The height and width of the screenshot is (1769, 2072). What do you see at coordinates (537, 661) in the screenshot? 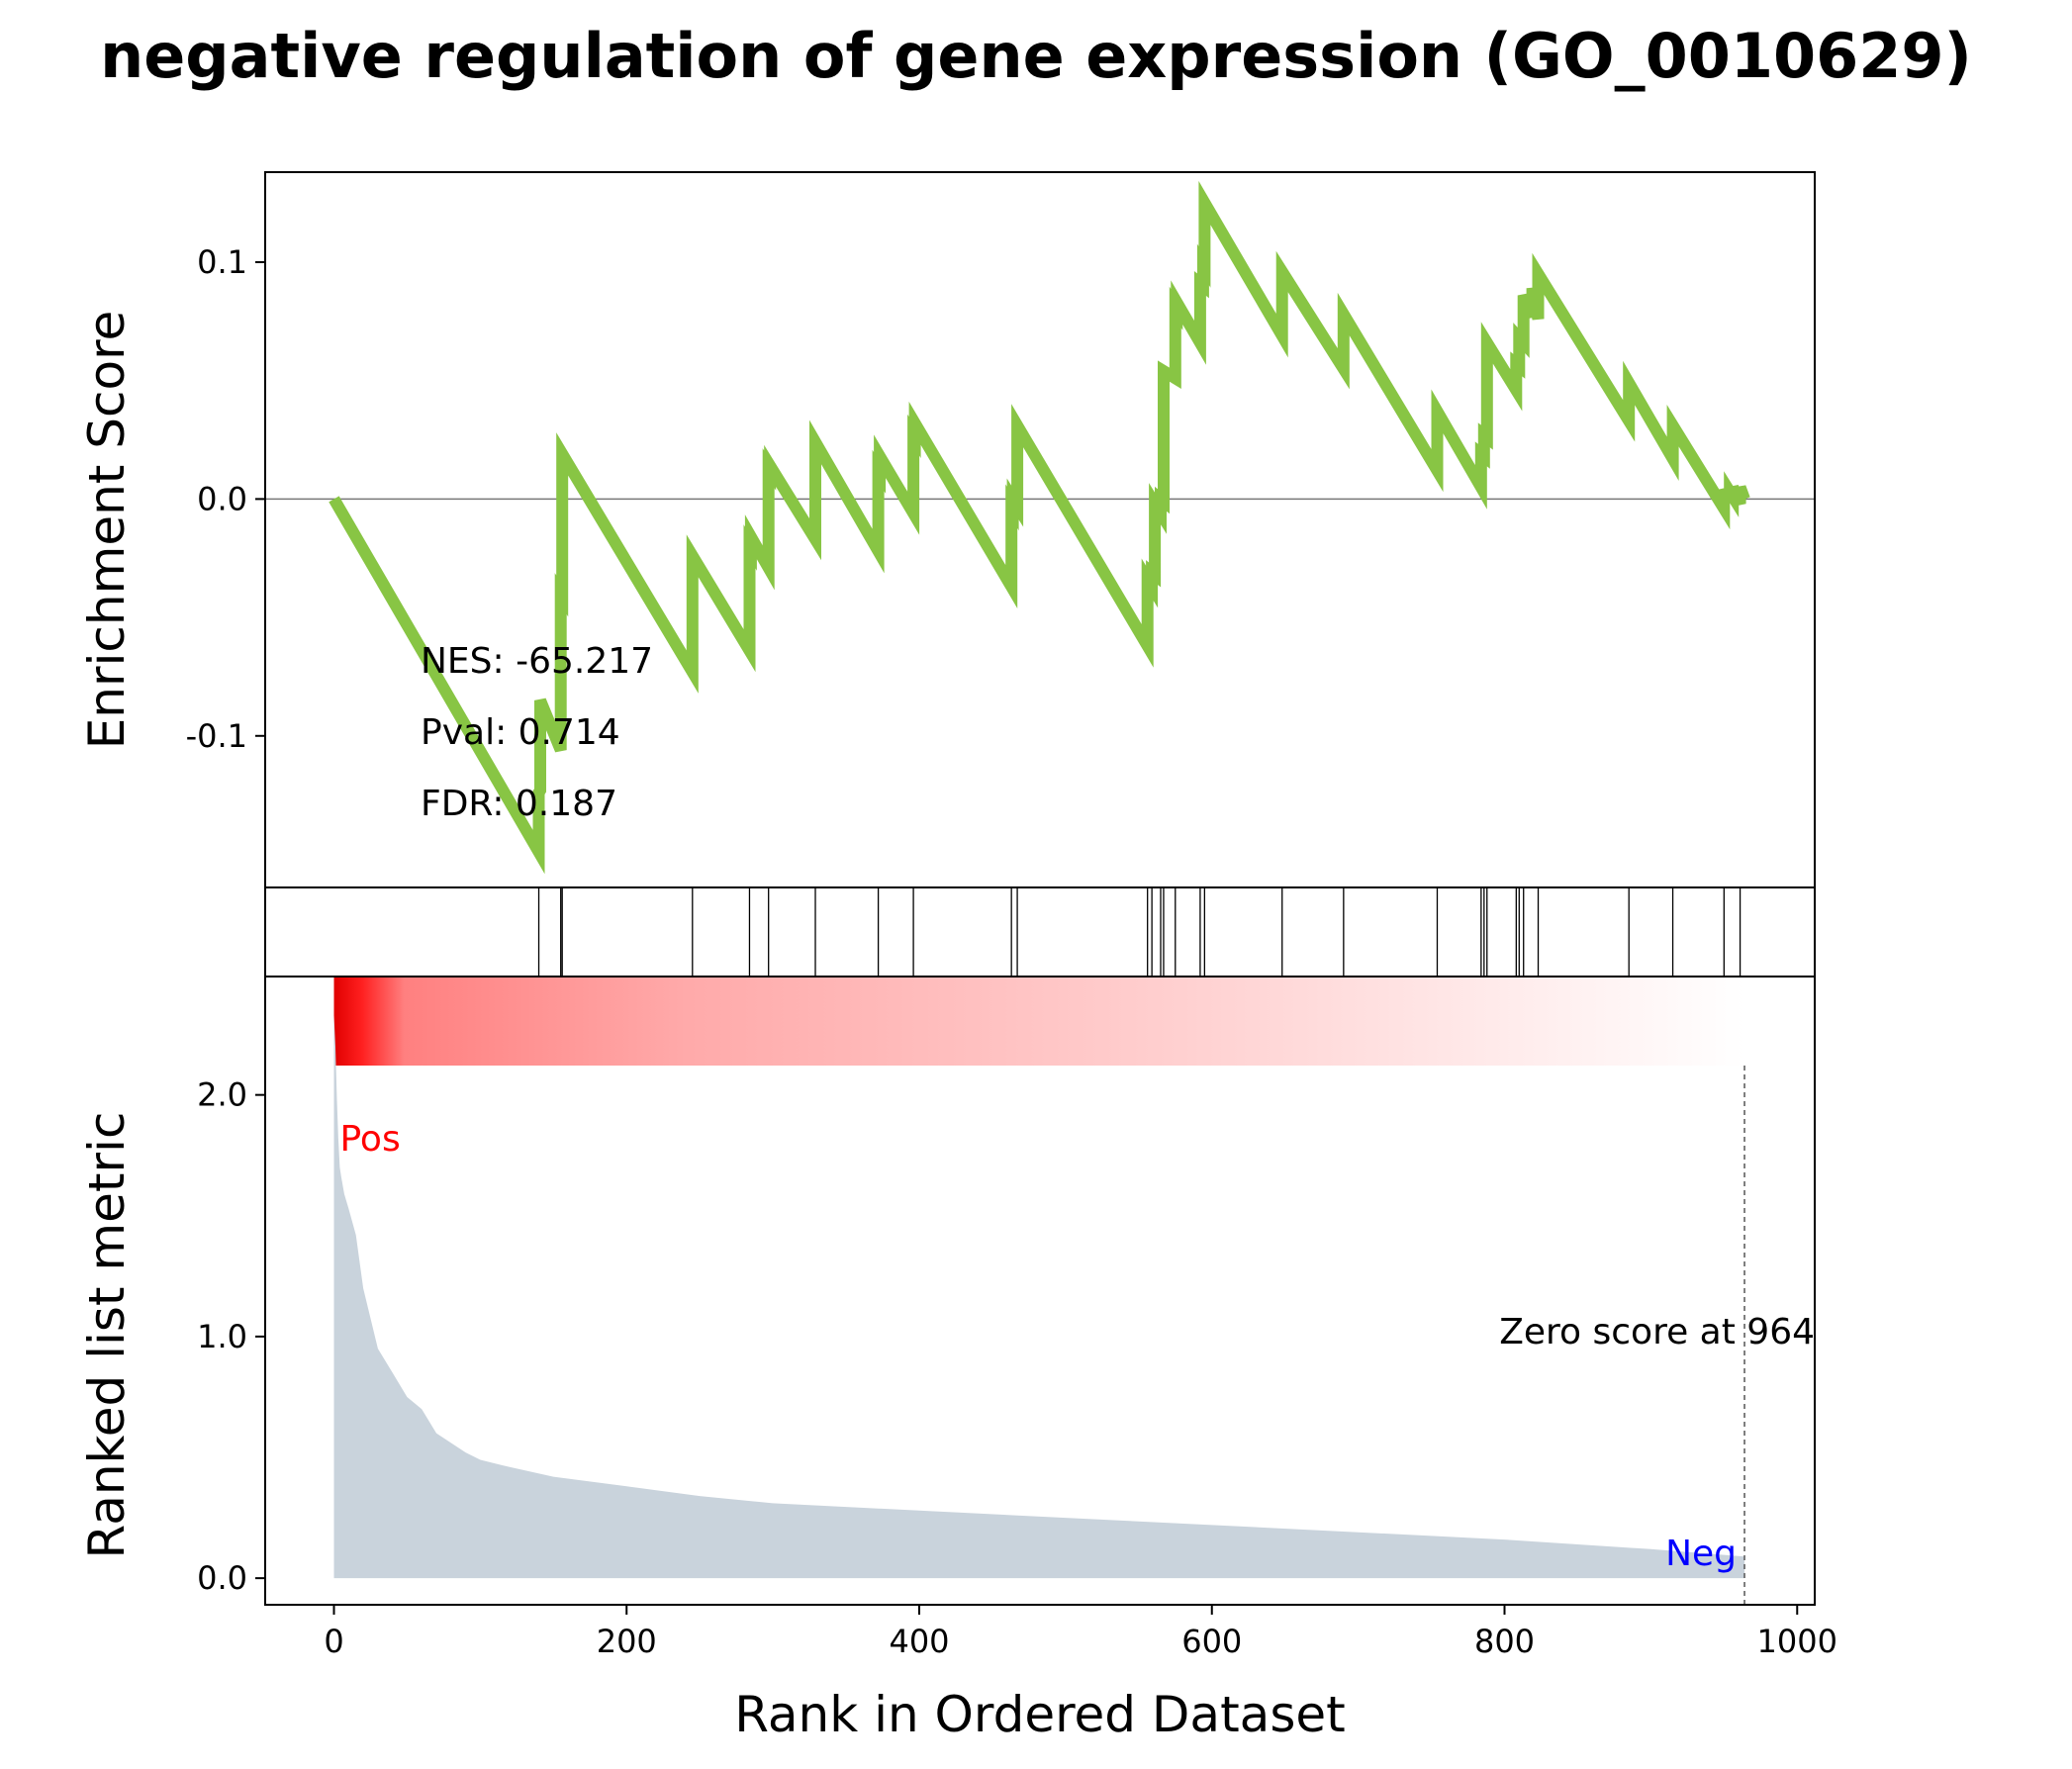
I see `nes-label: NES: -65.217` at bounding box center [537, 661].